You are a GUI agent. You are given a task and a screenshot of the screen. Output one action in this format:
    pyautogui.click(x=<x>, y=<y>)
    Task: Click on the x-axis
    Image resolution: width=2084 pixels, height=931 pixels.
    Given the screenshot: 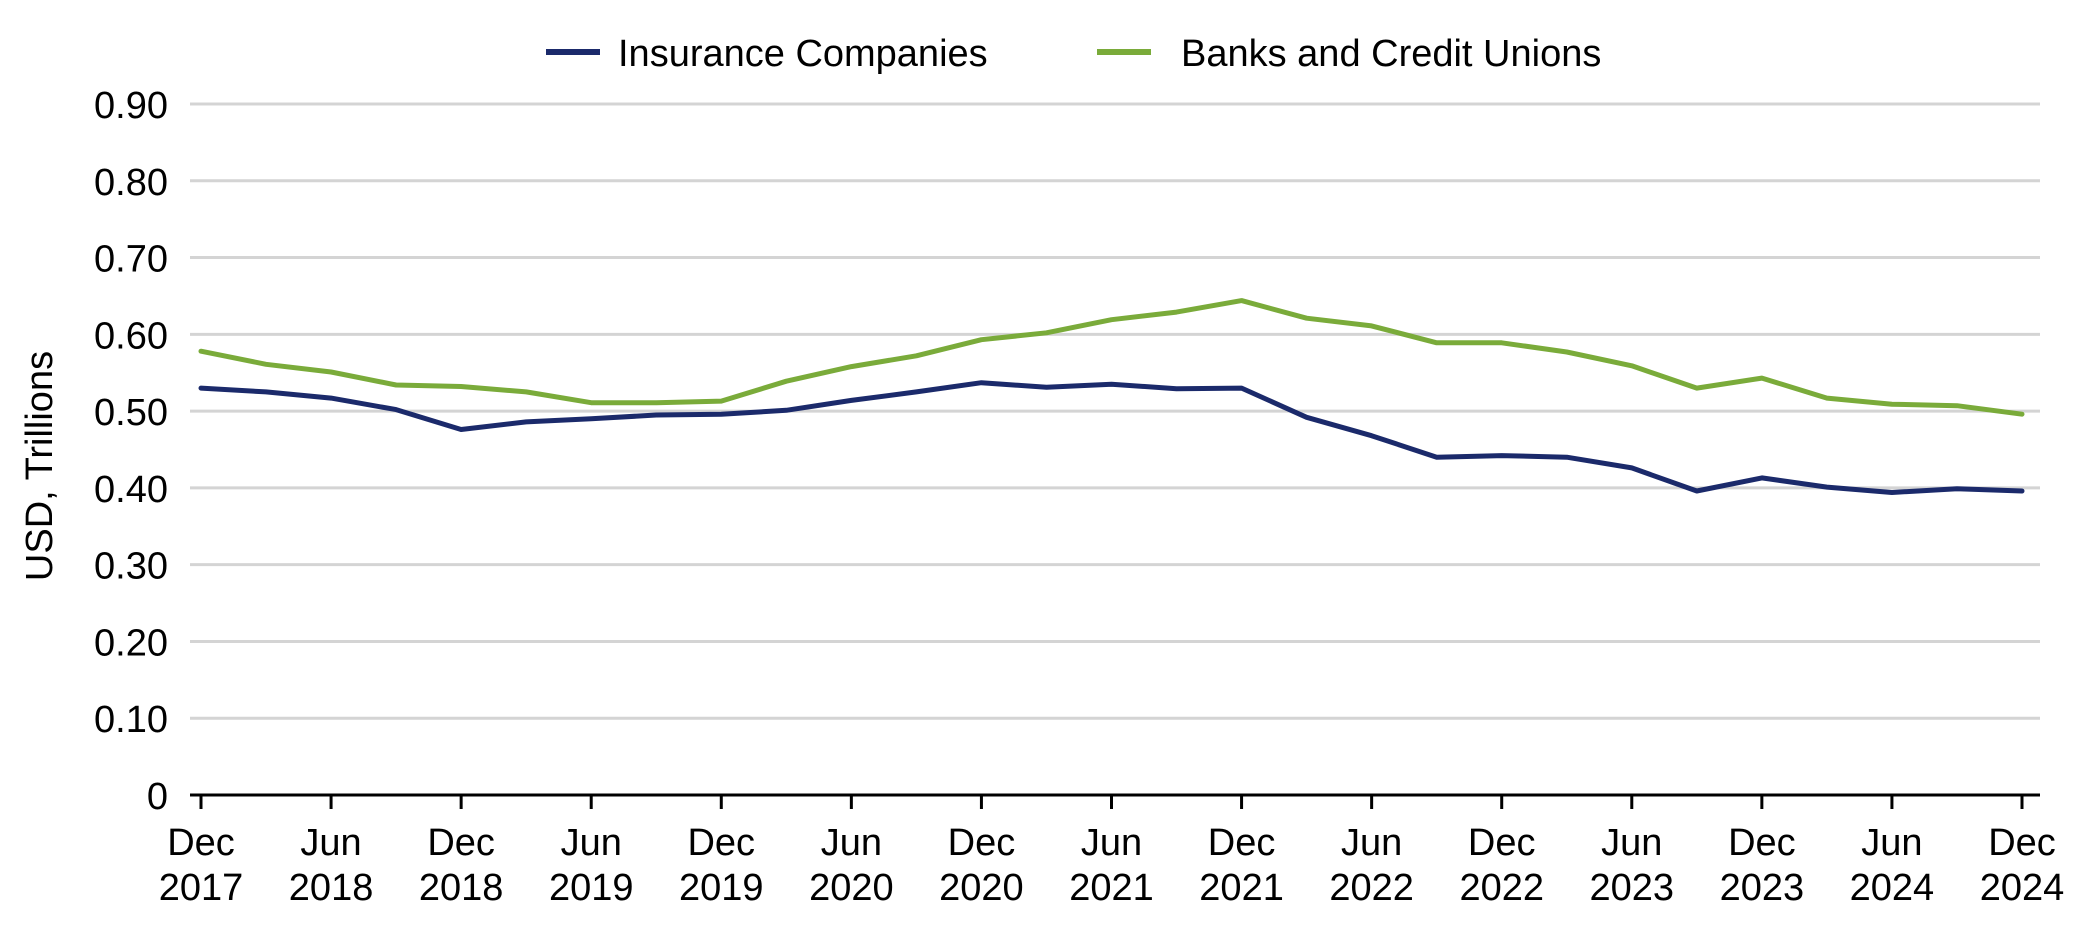 What is the action you would take?
    pyautogui.click(x=1115, y=801)
    